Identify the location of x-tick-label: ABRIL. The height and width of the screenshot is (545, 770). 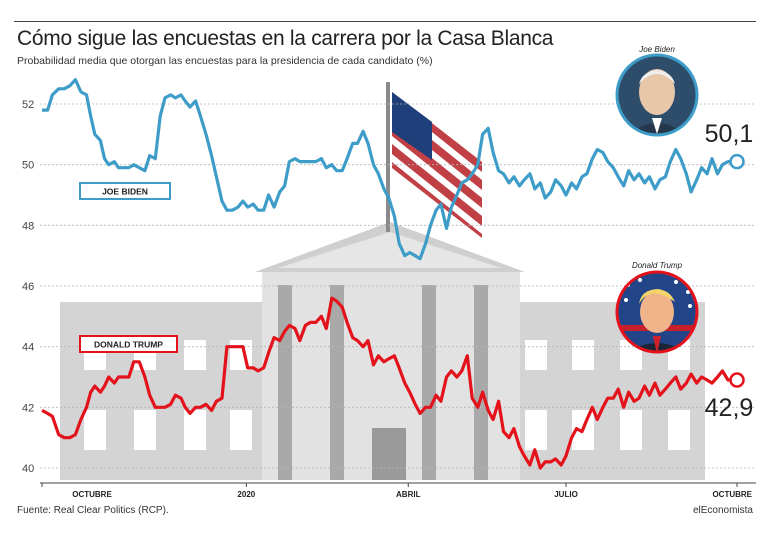
(408, 494).